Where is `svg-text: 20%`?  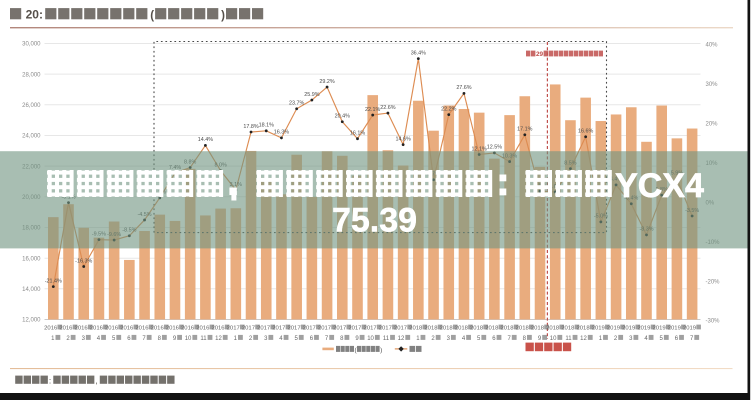 svg-text: 20% is located at coordinates (712, 125).